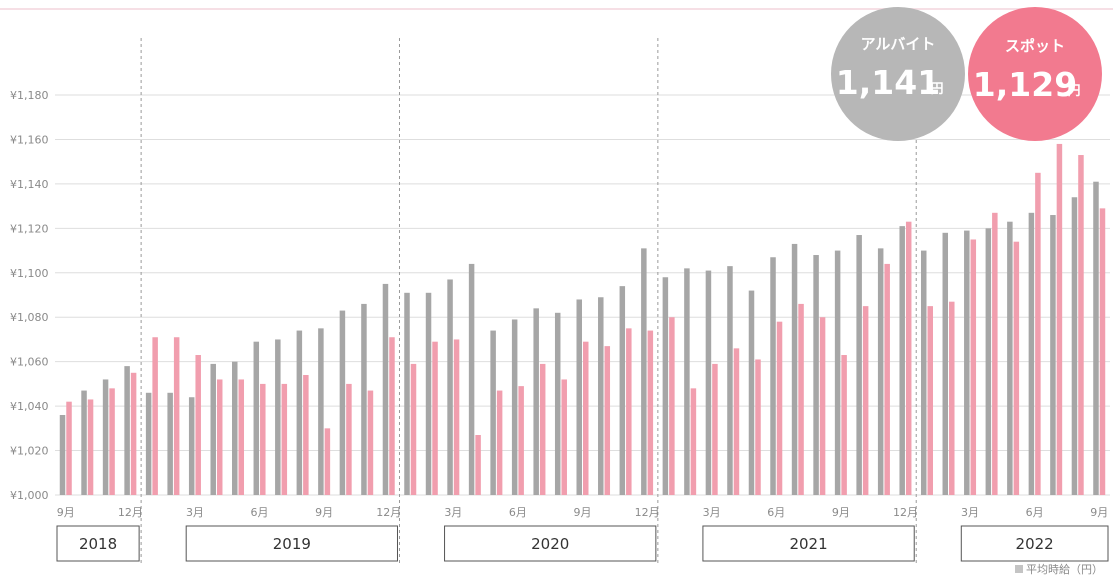 The width and height of the screenshot is (1113, 578). I want to click on year-label: 2018, so click(98, 544).